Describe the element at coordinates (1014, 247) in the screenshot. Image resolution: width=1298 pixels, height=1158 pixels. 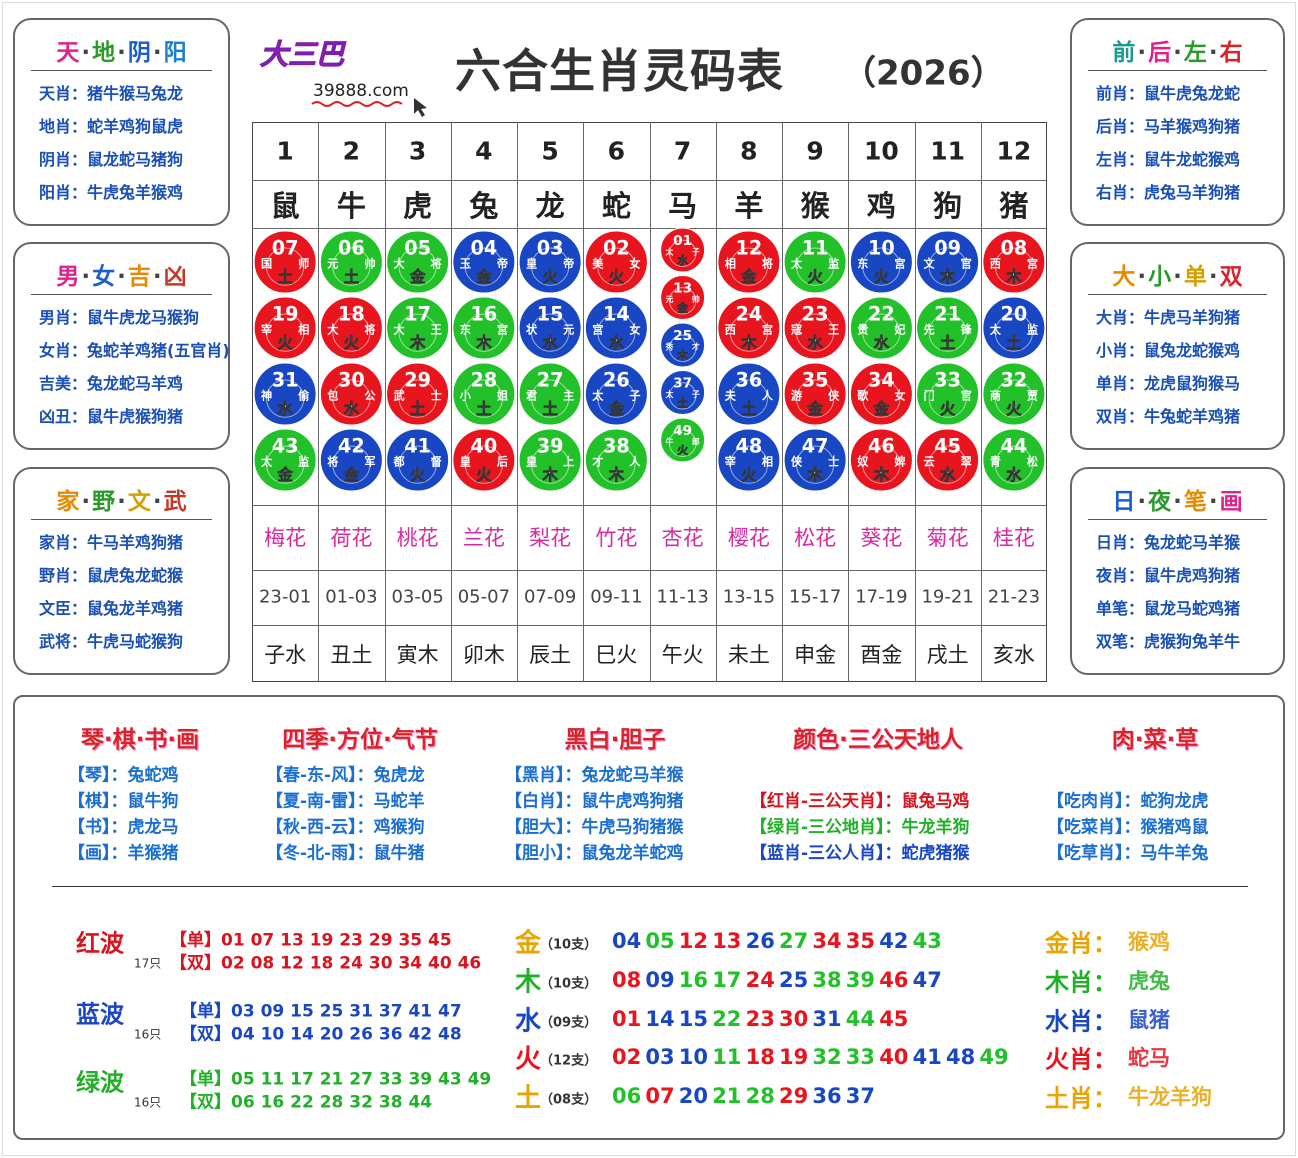
I see `ball-number: 08` at that location.